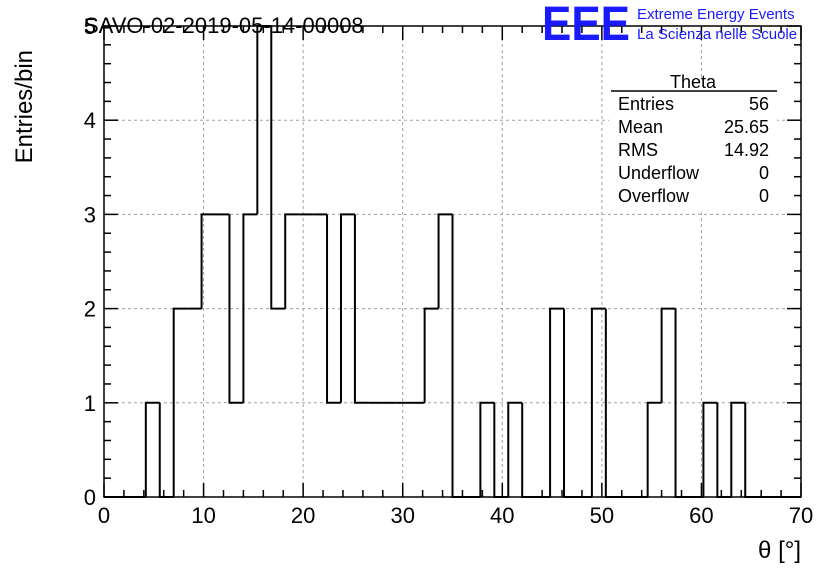  What do you see at coordinates (303, 515) in the screenshot?
I see `x-tick-label: 20` at bounding box center [303, 515].